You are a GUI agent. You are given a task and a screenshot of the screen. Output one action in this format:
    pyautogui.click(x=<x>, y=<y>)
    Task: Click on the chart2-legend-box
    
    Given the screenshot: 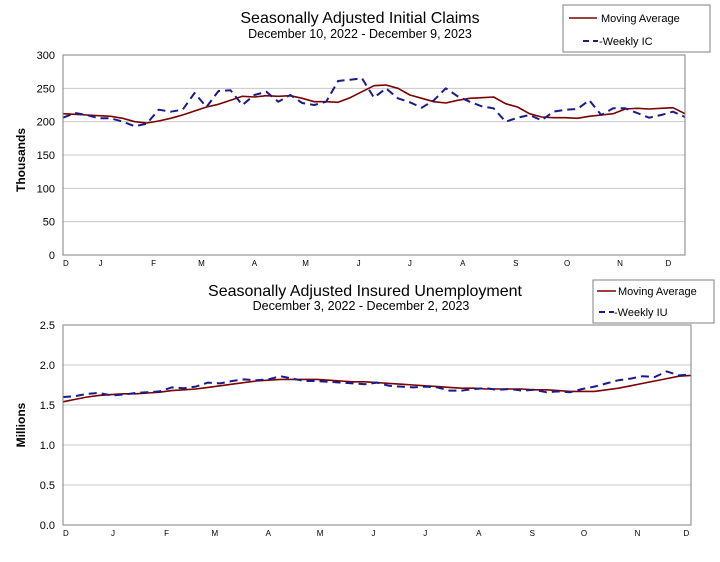 What is the action you would take?
    pyautogui.click(x=653, y=301)
    